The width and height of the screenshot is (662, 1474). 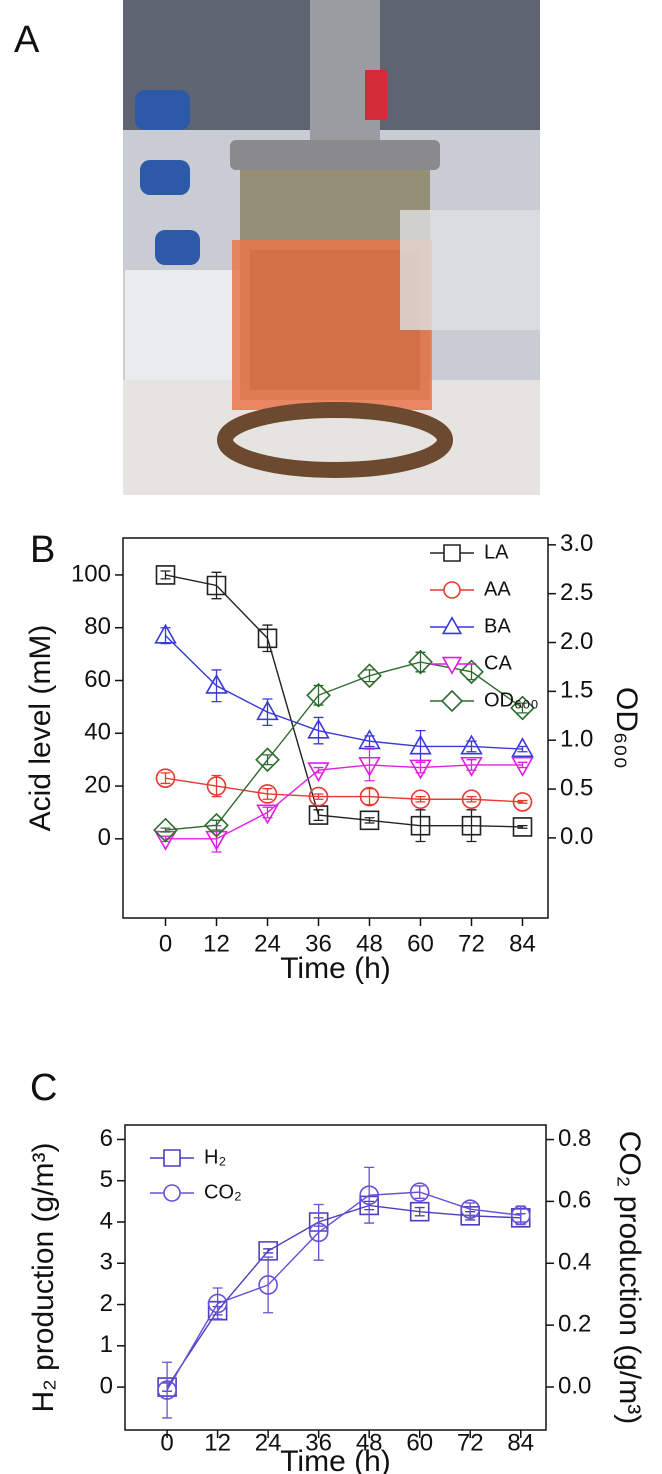 What do you see at coordinates (496, 552) in the screenshot?
I see `legend-label: LA` at bounding box center [496, 552].